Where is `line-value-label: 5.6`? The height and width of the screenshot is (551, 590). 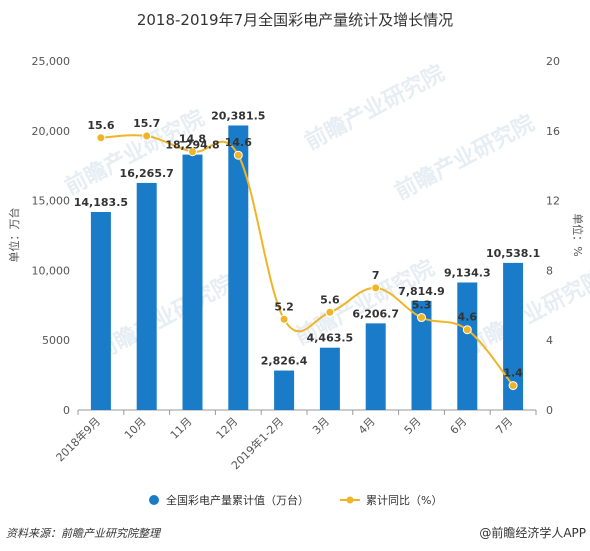
line-value-label: 5.6 is located at coordinates (330, 299).